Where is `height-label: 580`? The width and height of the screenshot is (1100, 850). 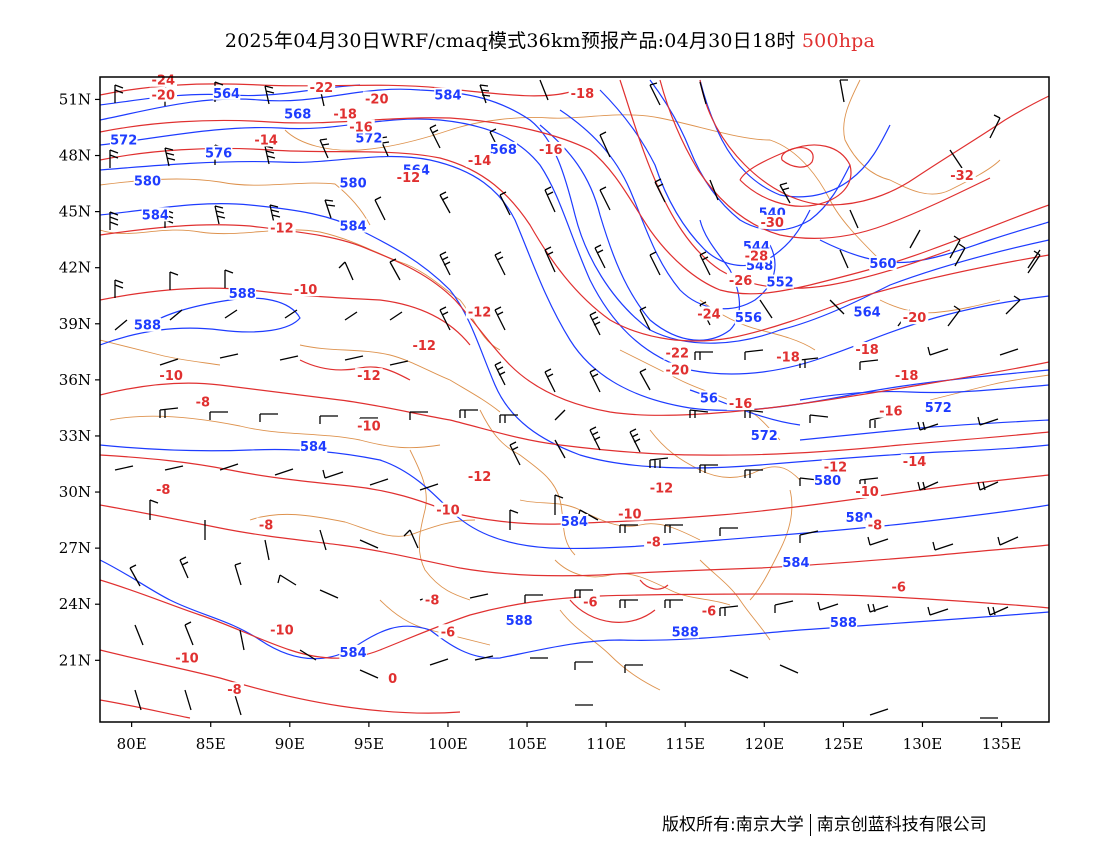 height-label: 580 is located at coordinates (827, 481).